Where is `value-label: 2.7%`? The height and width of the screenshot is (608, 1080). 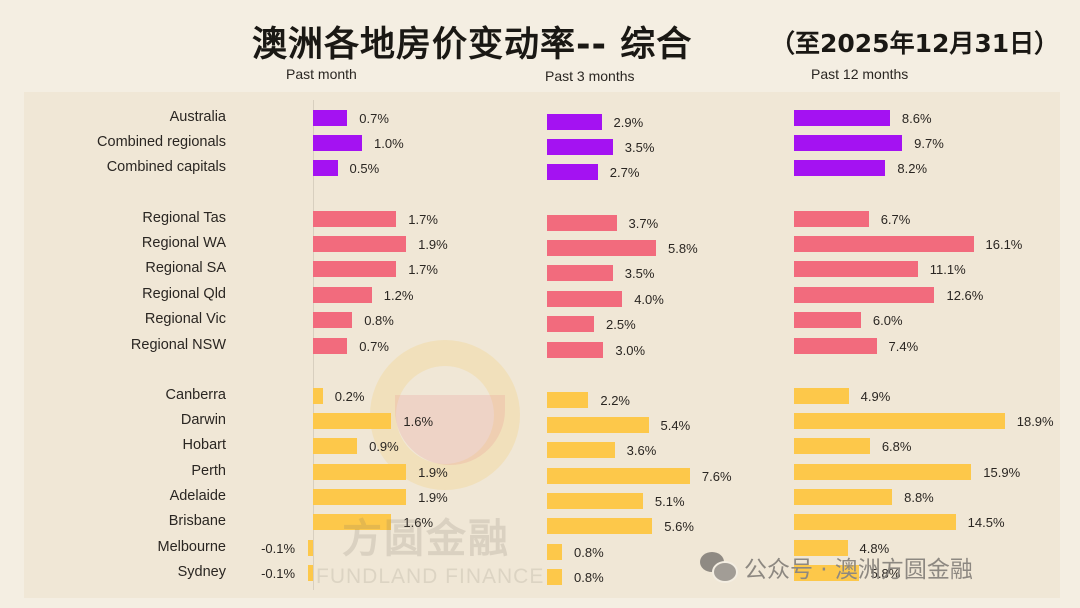
value-label: 2.7% is located at coordinates (624, 172).